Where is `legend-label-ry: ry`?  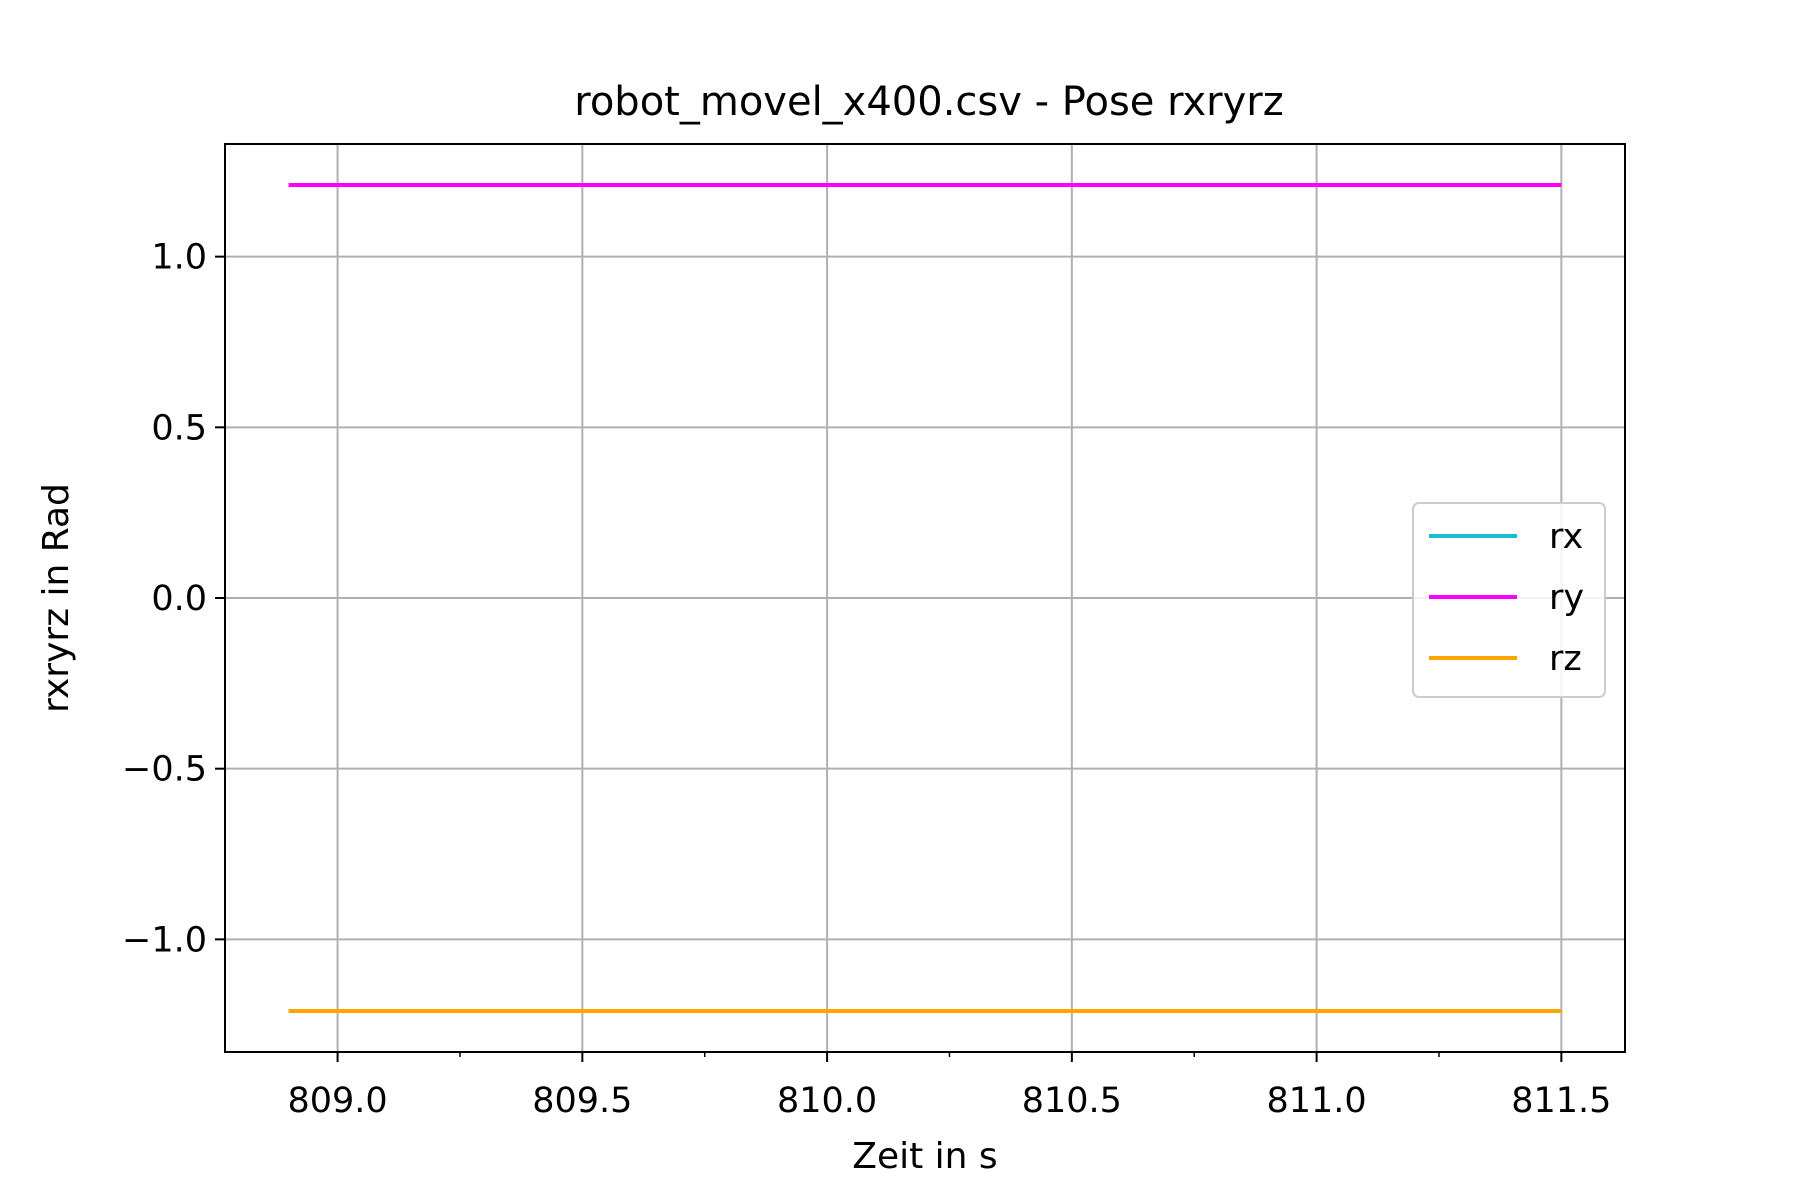 legend-label-ry: ry is located at coordinates (1566, 598).